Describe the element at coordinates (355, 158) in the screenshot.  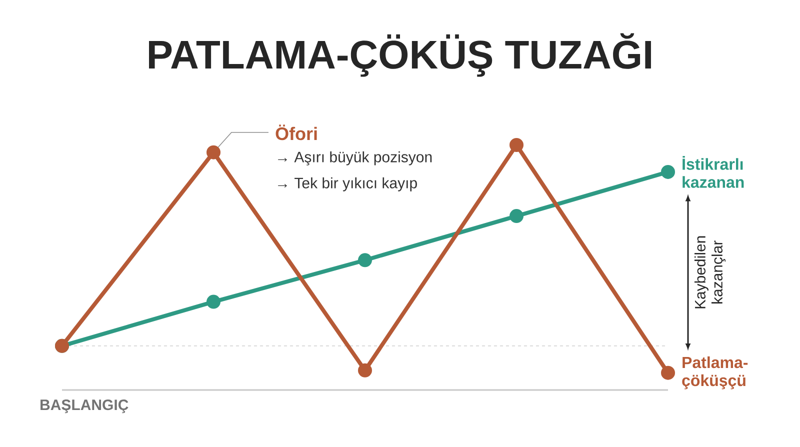
I see `annotation: → Aşırı büyük pozisyon` at that location.